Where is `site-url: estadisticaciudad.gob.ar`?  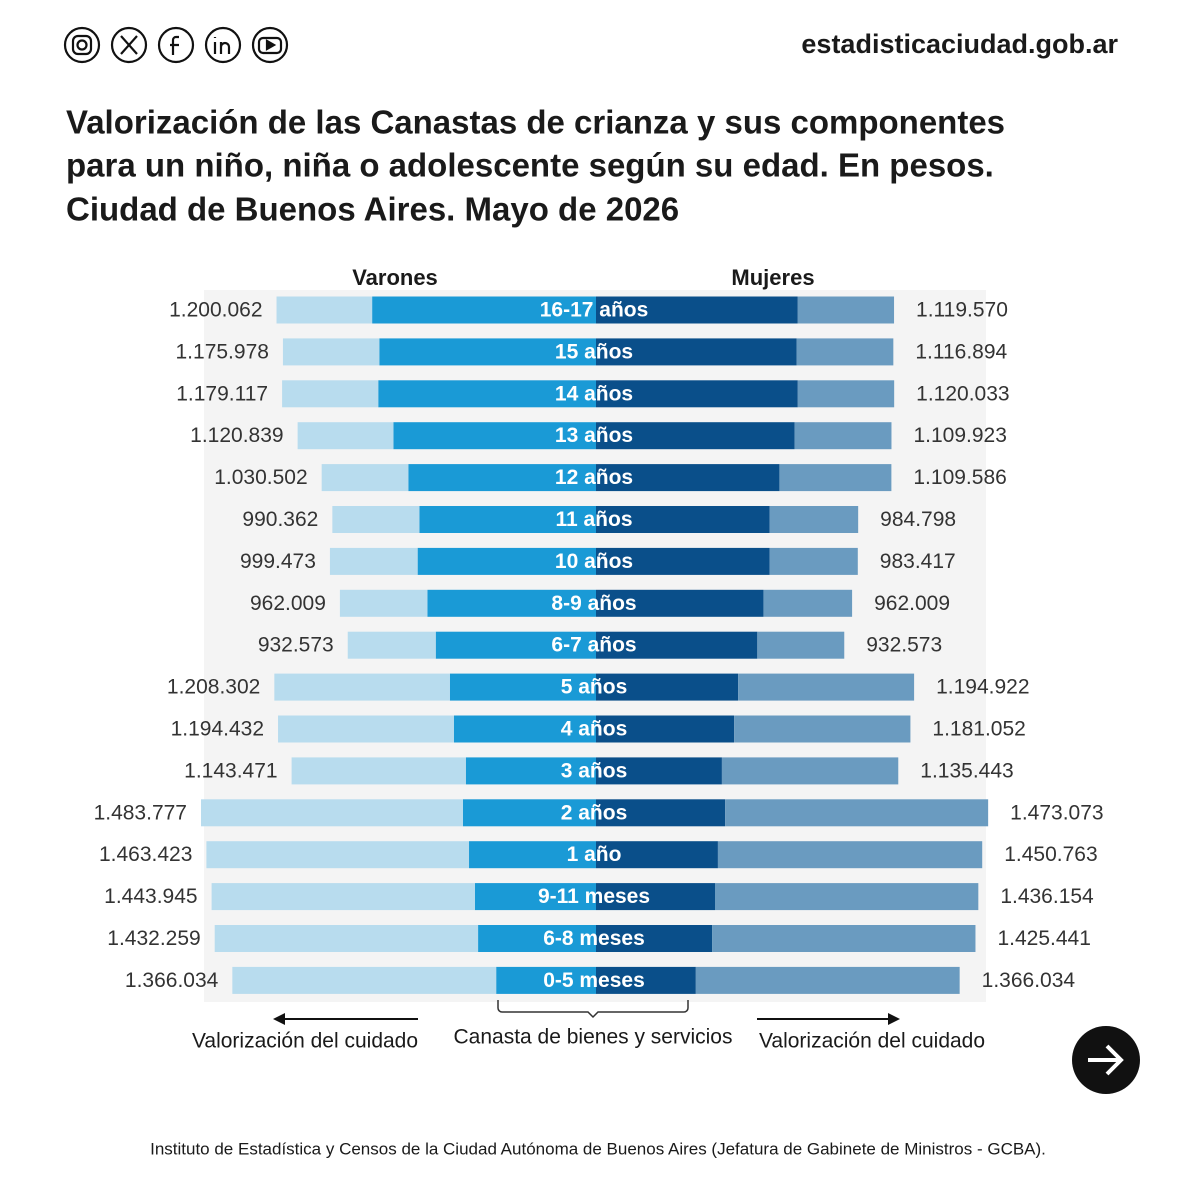 site-url: estadisticaciudad.gob.ar is located at coordinates (959, 44).